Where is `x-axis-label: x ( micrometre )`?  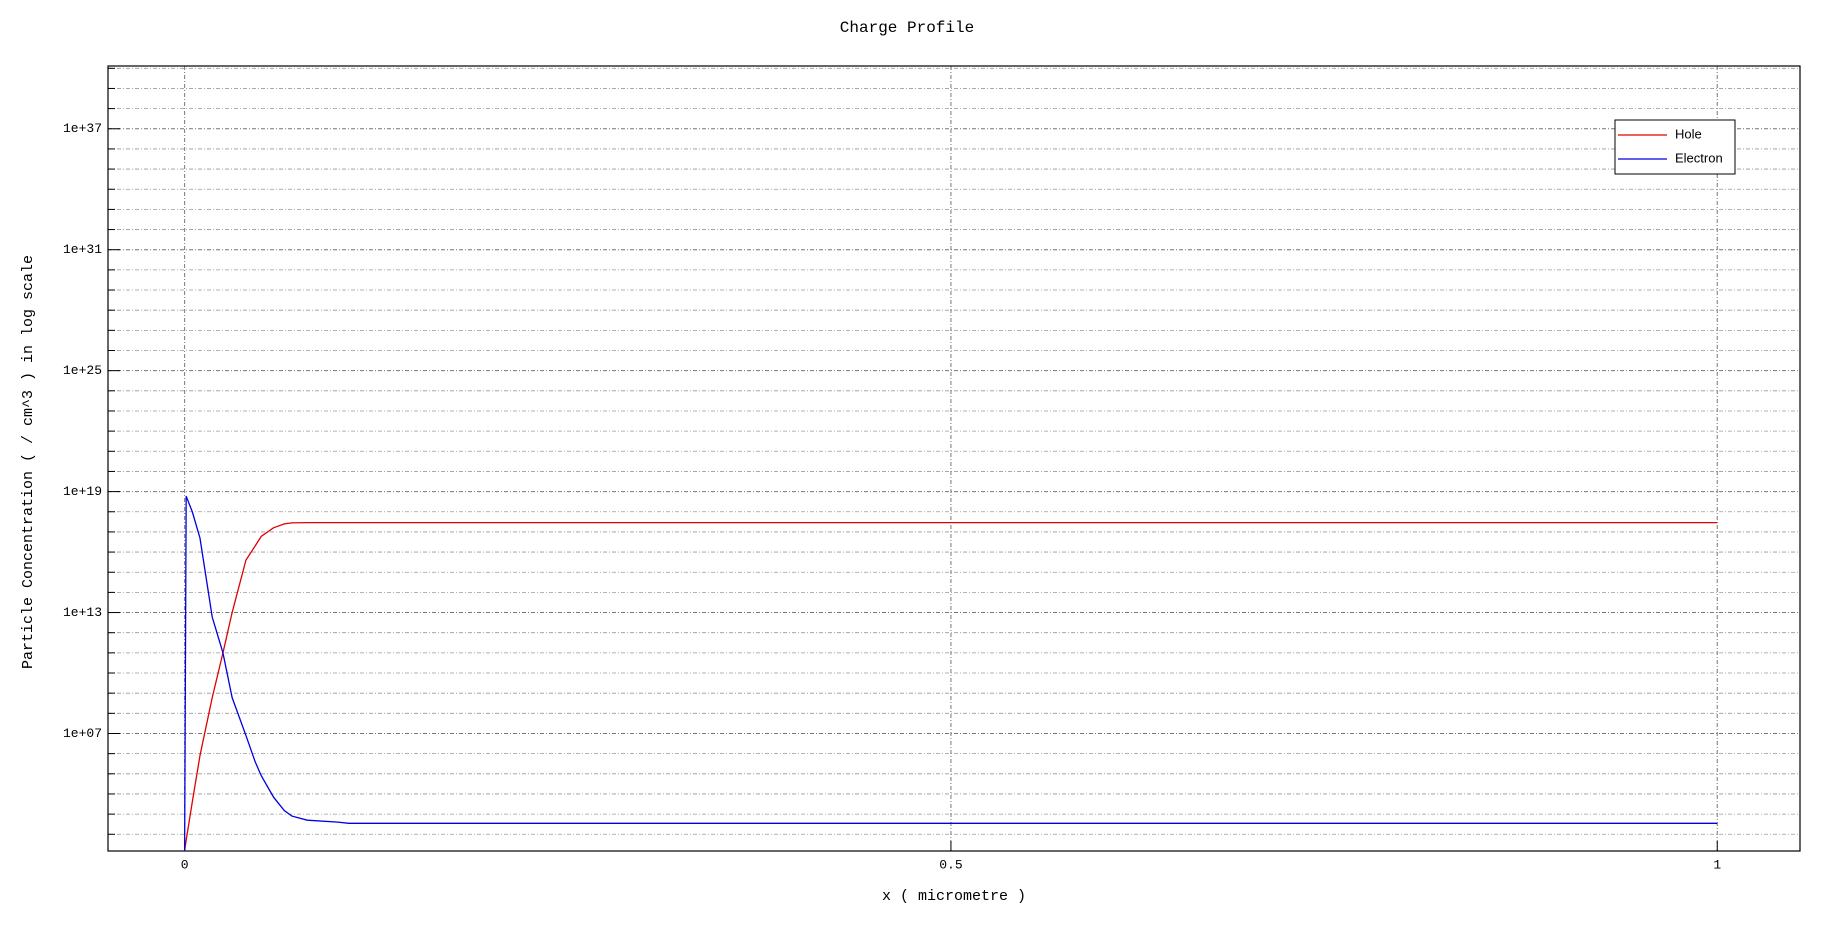
x-axis-label: x ( micrometre ) is located at coordinates (954, 896).